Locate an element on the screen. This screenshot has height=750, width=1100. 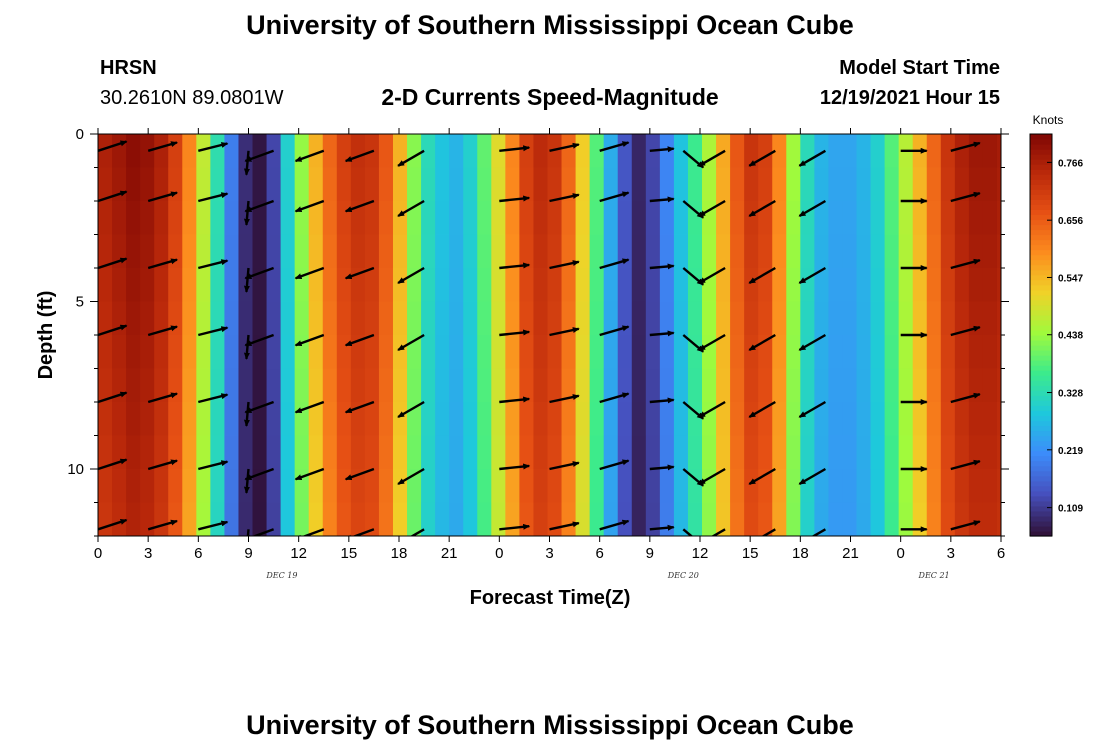
colorbar-tick-label: 0.328 is located at coordinates (1070, 394).